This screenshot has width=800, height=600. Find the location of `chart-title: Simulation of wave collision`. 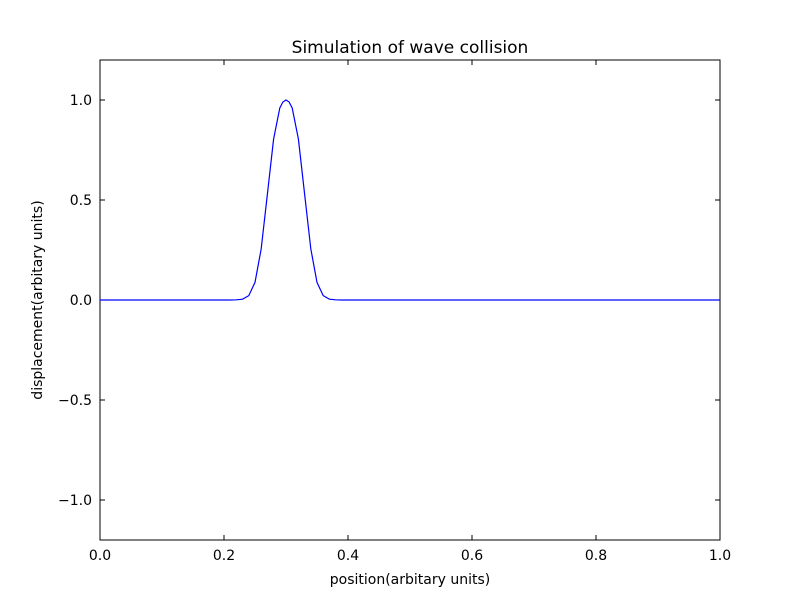

chart-title: Simulation of wave collision is located at coordinates (410, 48).